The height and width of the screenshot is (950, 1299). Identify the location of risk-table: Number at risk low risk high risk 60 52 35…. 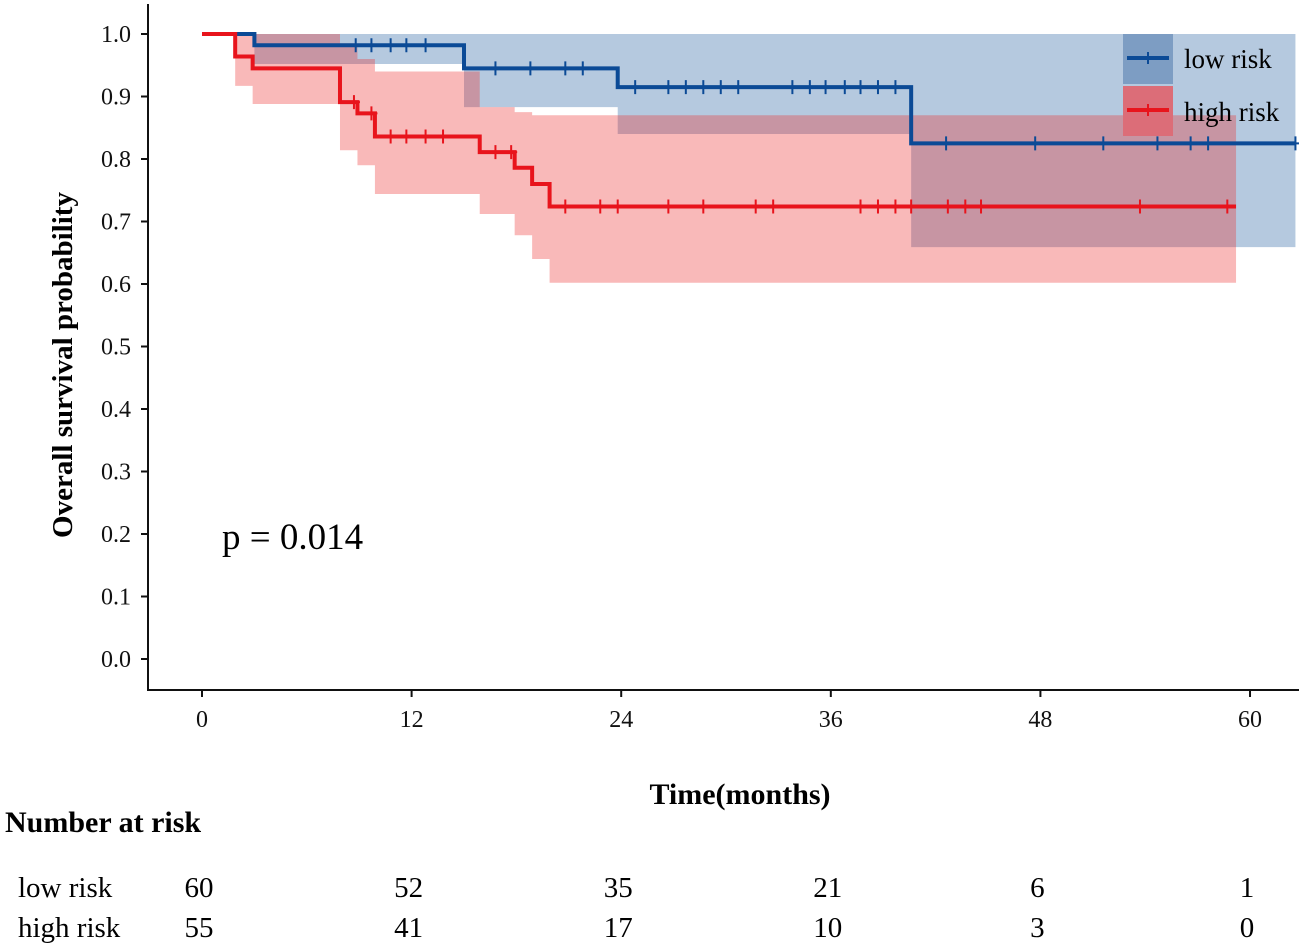
(629, 875).